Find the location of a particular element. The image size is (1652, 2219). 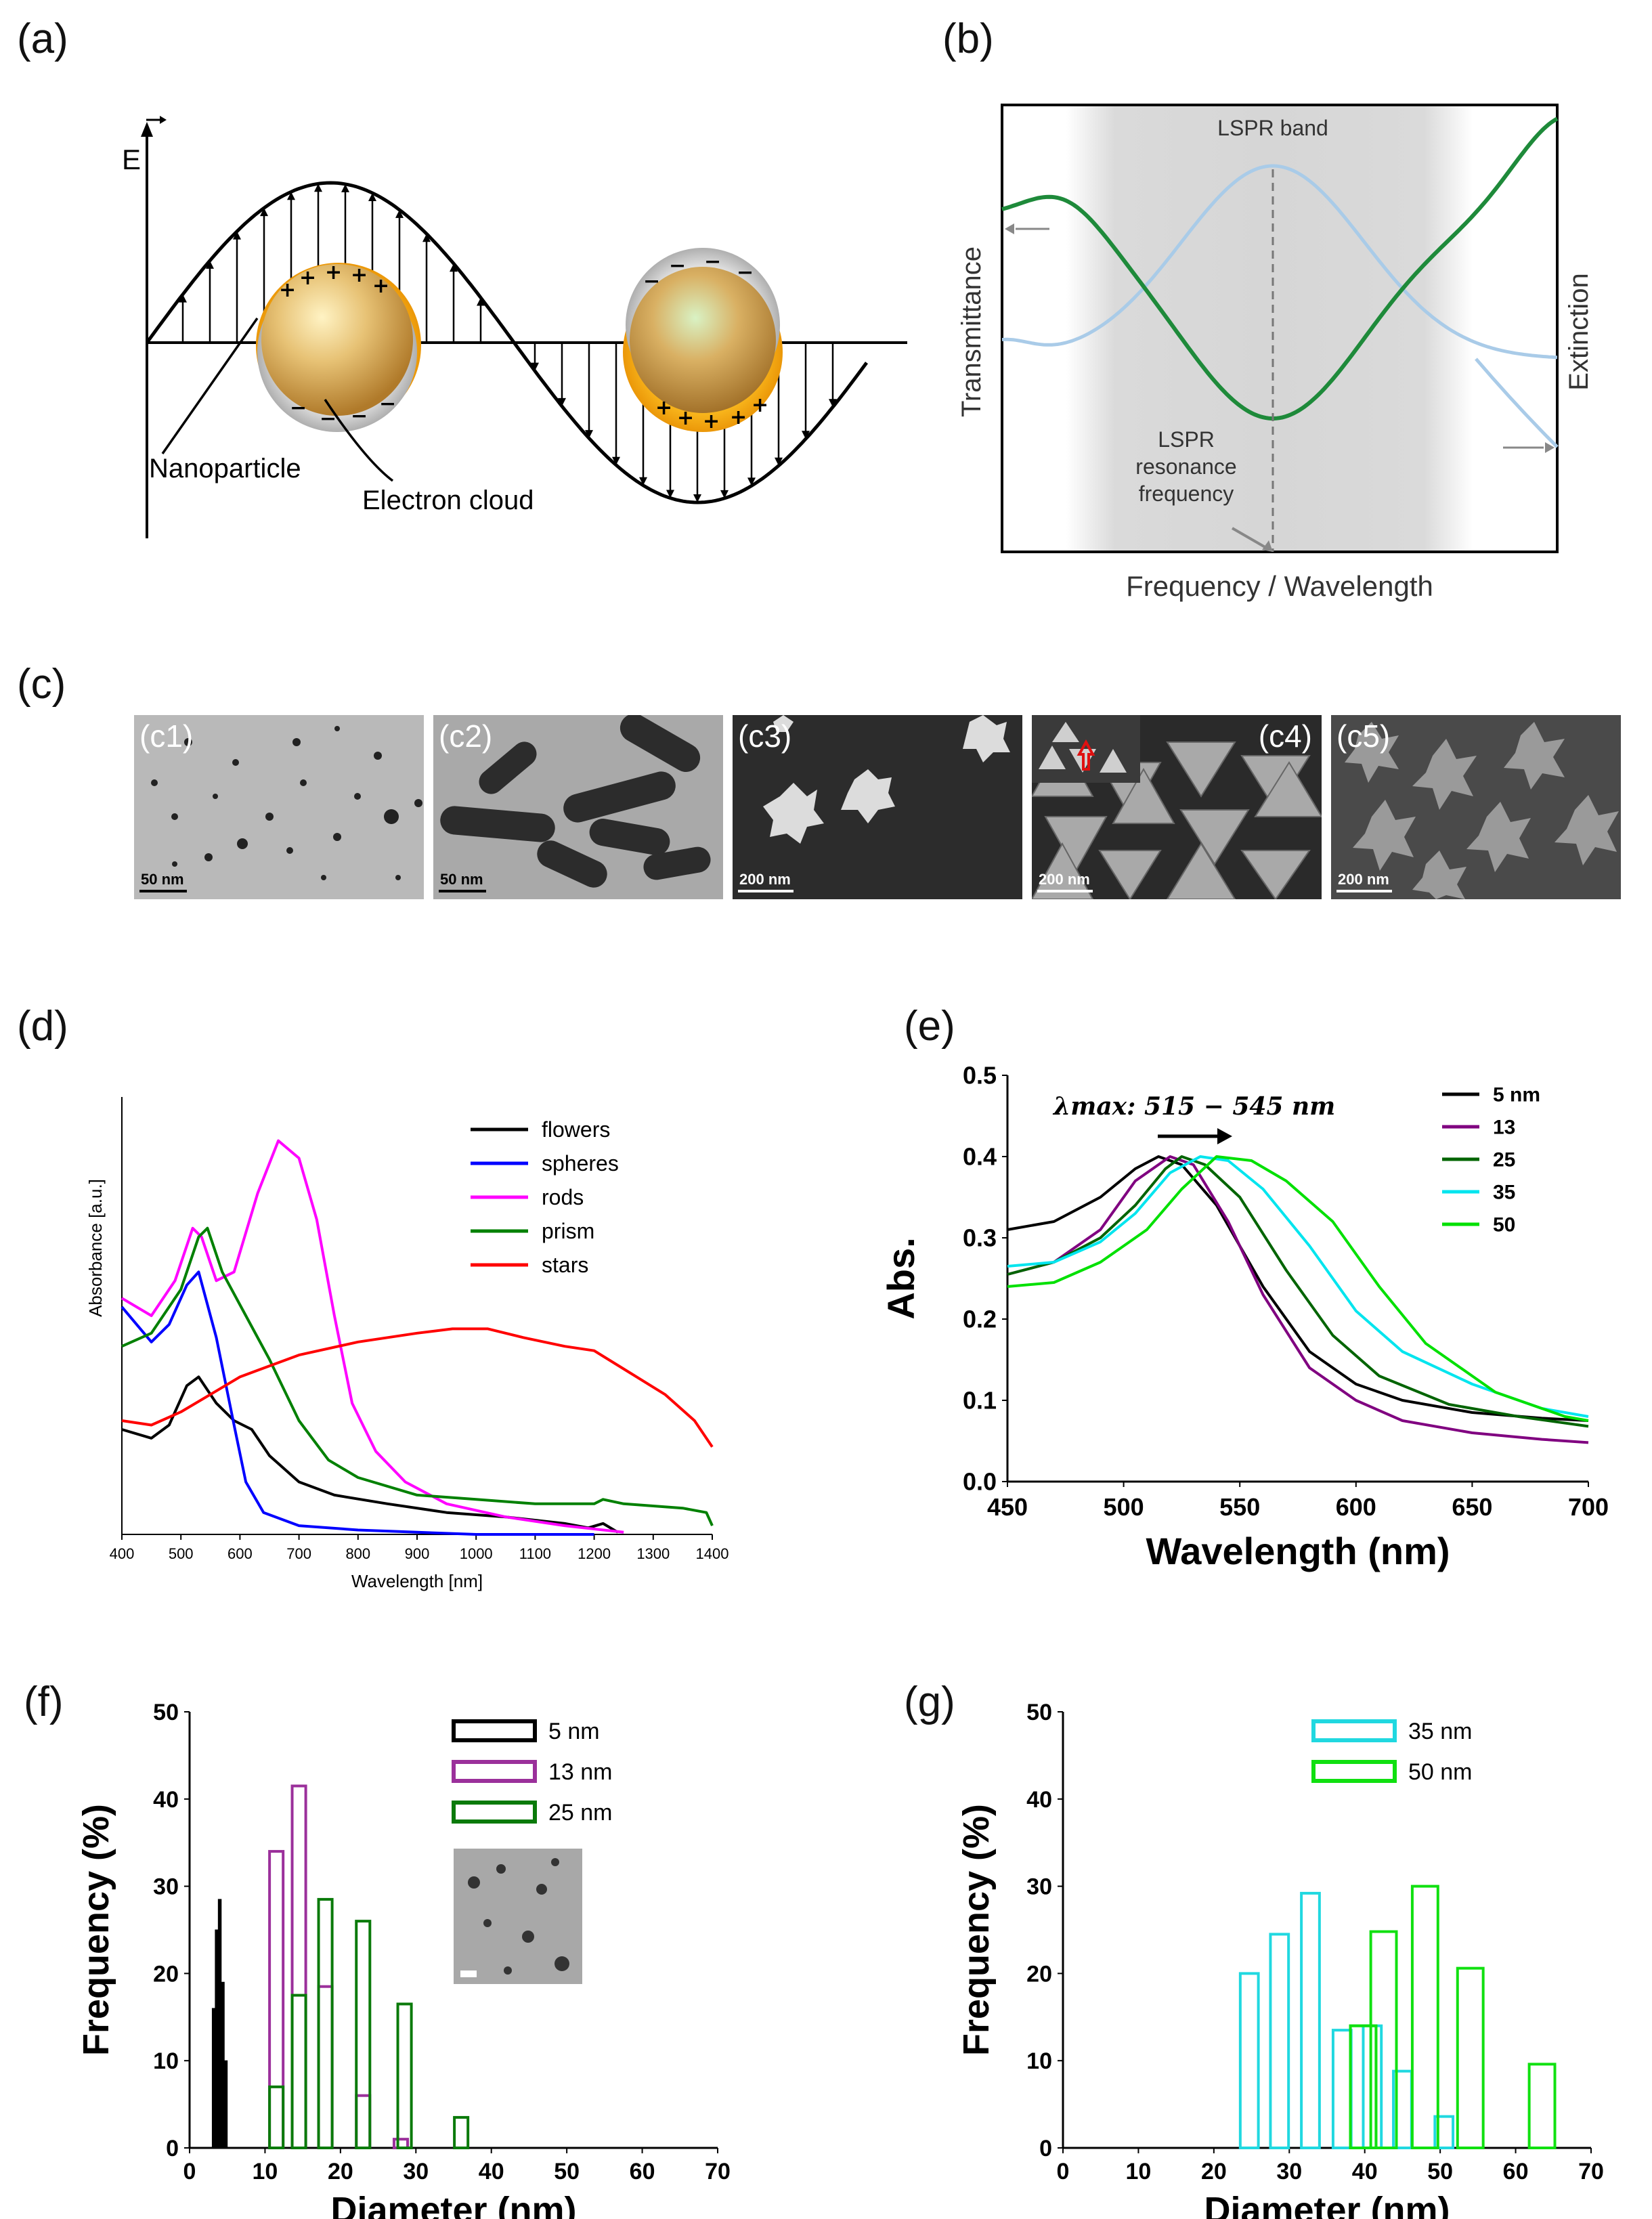

series-line-prism is located at coordinates (418, 1376).